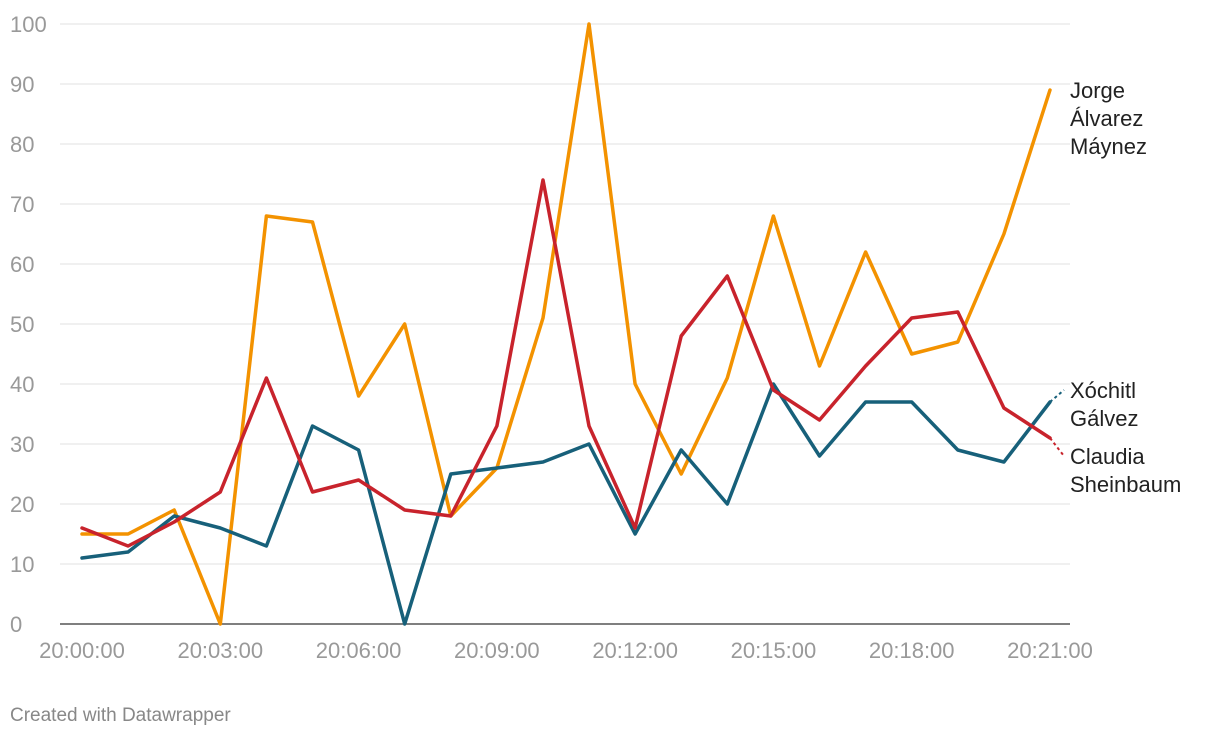  Describe the element at coordinates (22, 564) in the screenshot. I see `y-tick-label: 10` at that location.